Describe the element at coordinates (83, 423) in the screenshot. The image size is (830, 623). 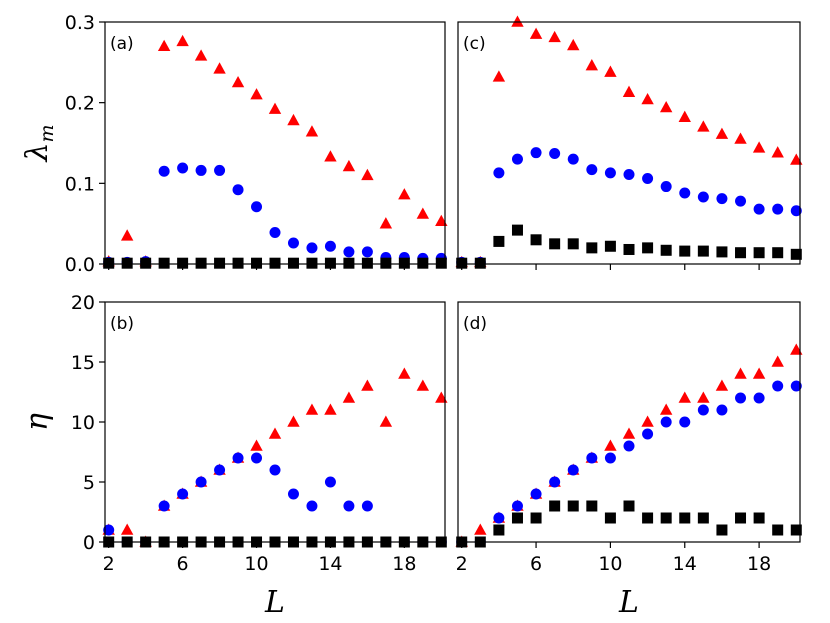
I see `panel-b-ytick-label-2: 10` at that location.